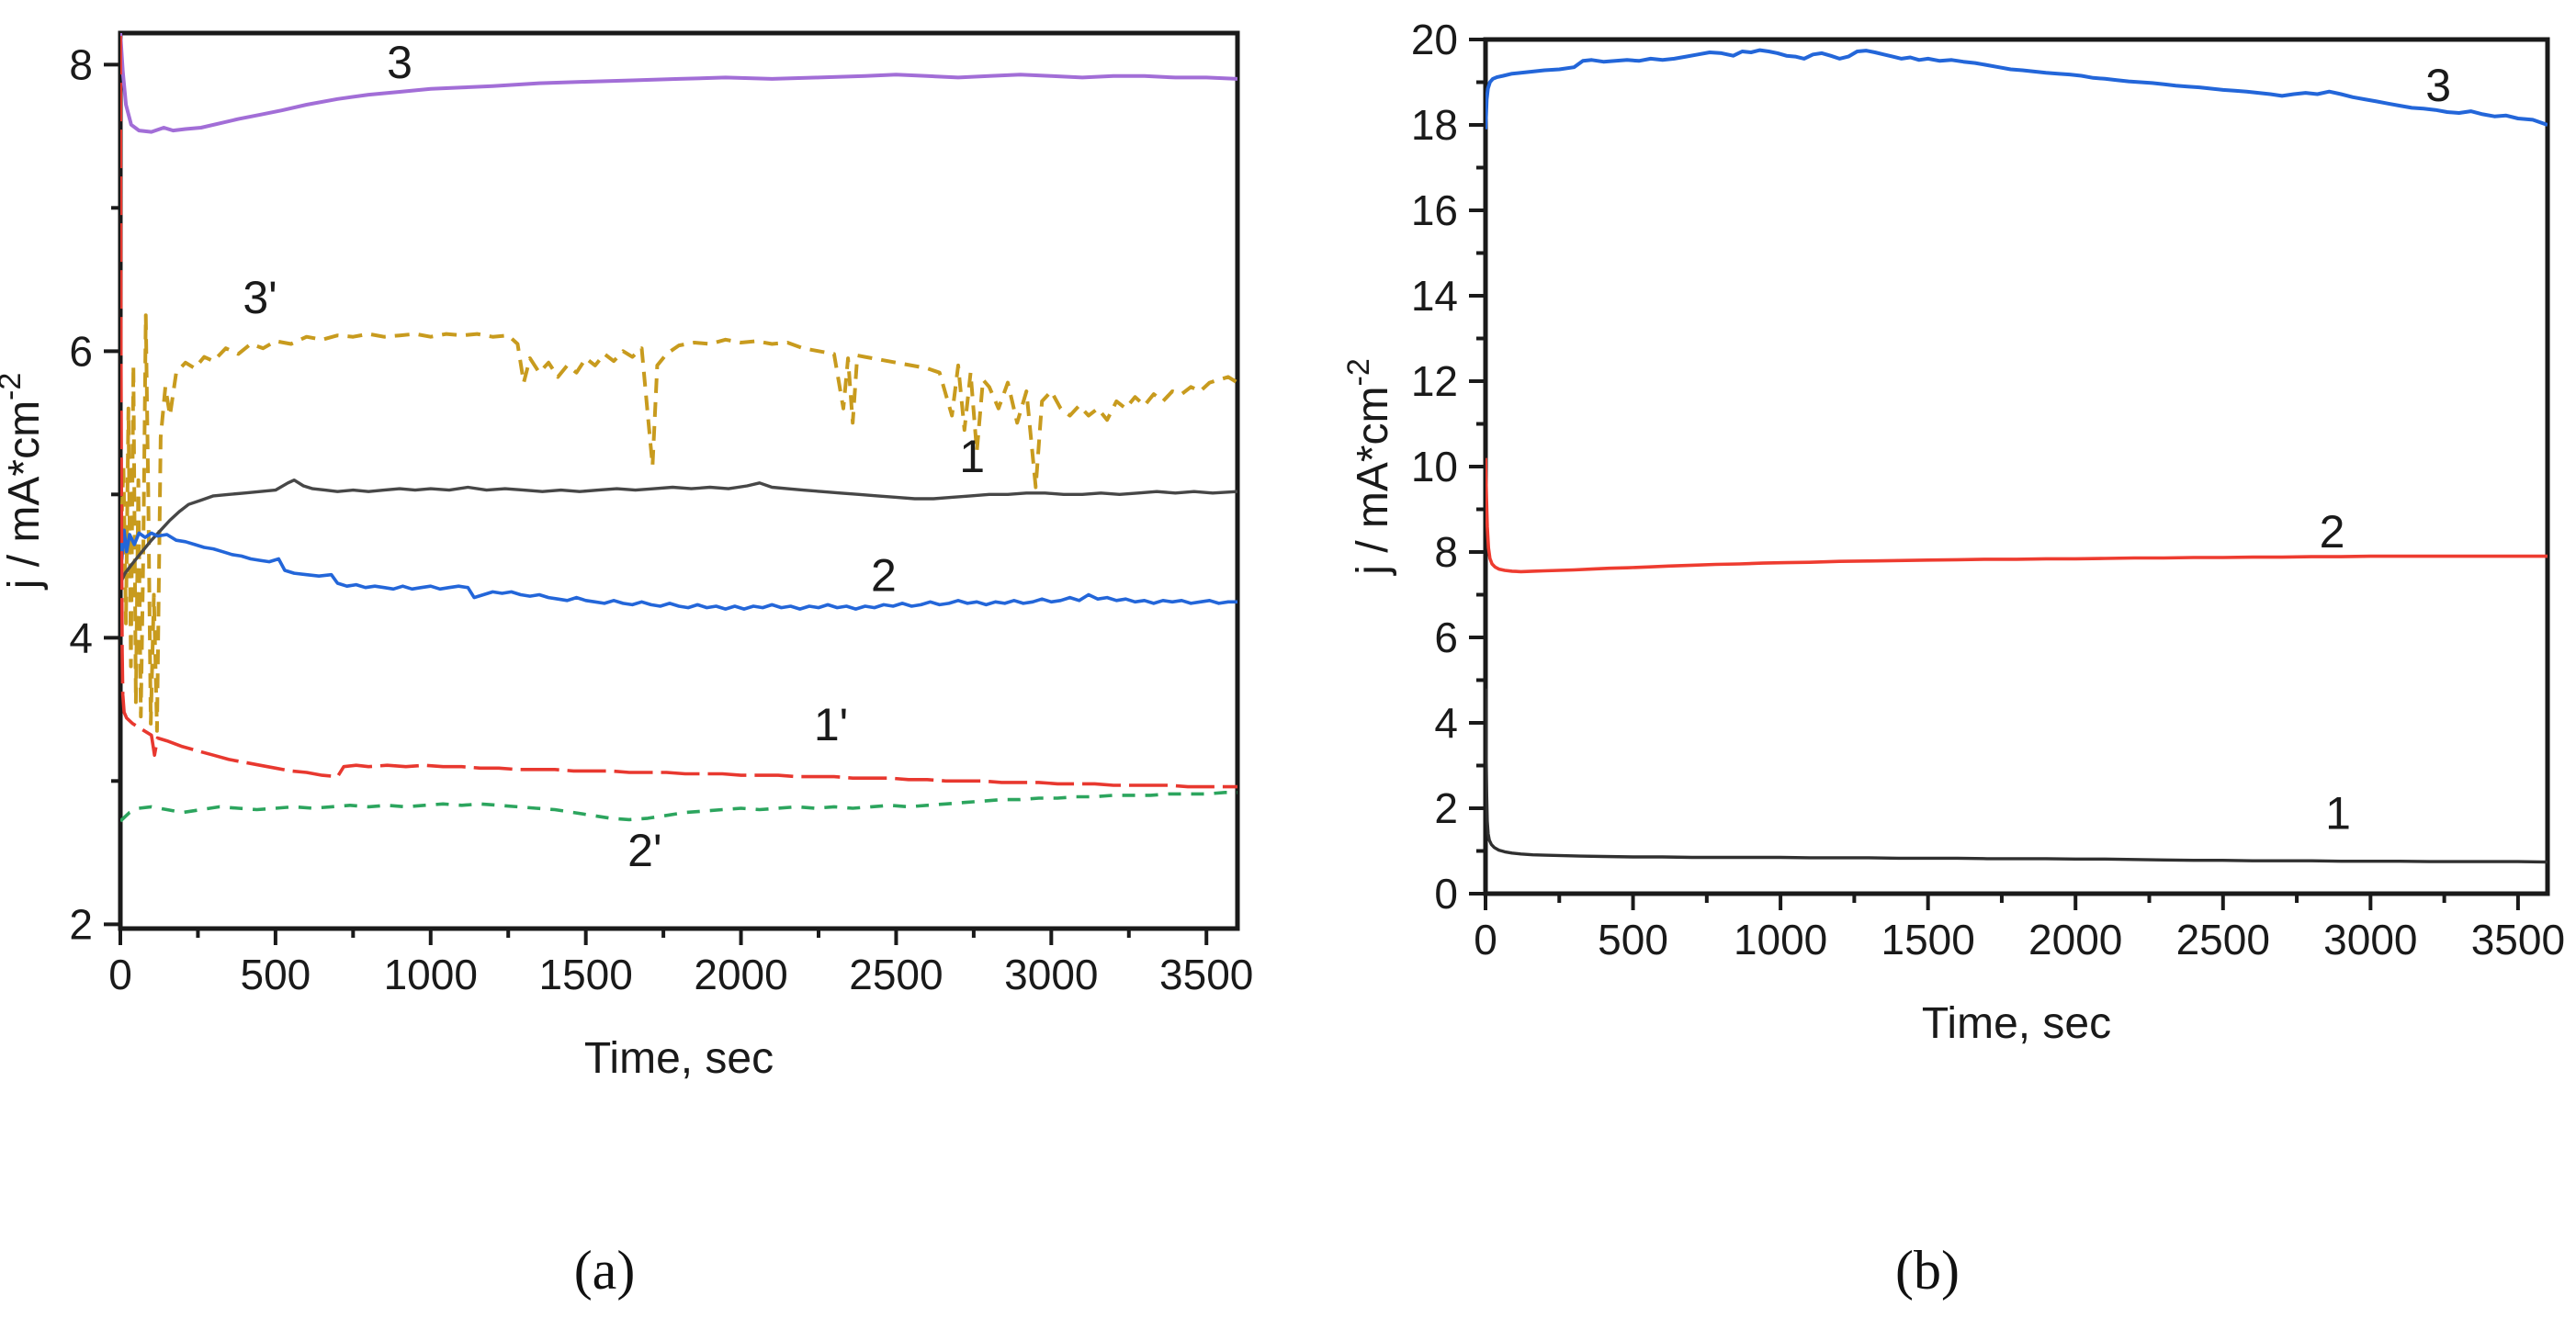 This screenshot has width=2576, height=1318. What do you see at coordinates (644, 850) in the screenshot?
I see `curve-label-2': 2'` at bounding box center [644, 850].